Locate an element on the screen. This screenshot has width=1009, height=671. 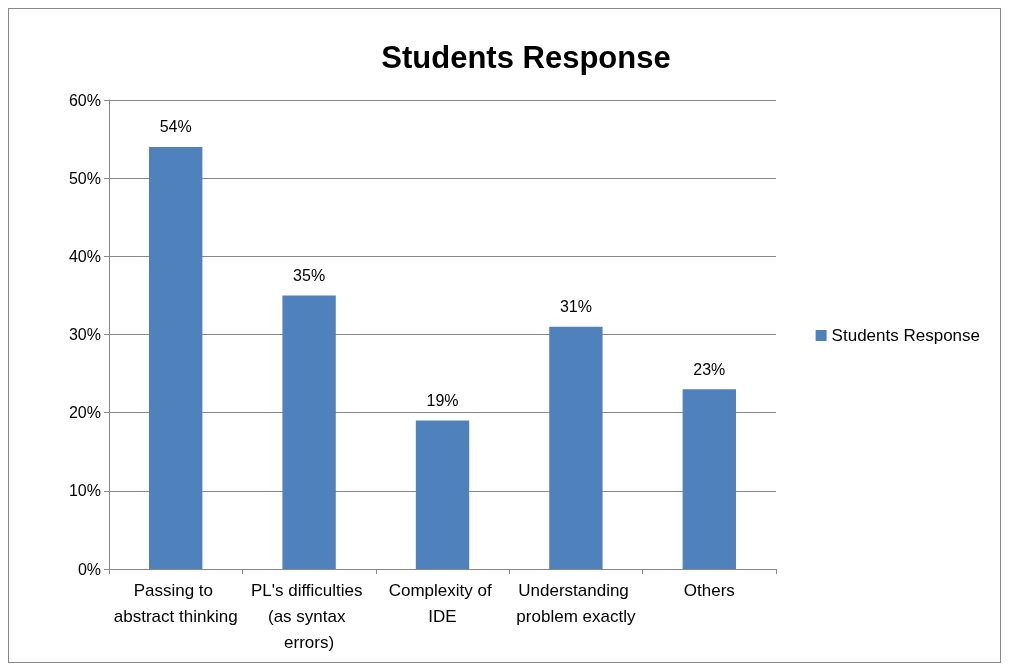
chart-title: Students Response is located at coordinates (526, 57).